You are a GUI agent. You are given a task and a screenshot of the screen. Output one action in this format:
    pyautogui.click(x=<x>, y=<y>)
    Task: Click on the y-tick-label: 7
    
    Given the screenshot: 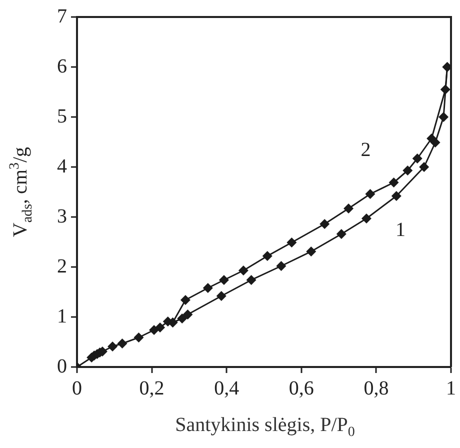 What is the action you would take?
    pyautogui.click(x=62, y=16)
    